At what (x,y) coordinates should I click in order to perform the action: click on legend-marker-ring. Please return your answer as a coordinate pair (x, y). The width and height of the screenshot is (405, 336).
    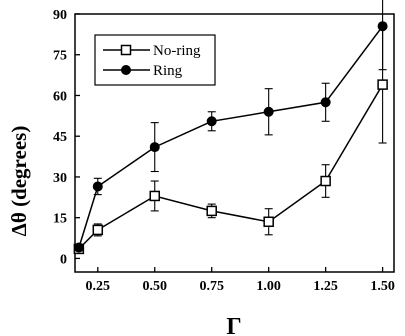
    Looking at the image, I should click on (126, 70).